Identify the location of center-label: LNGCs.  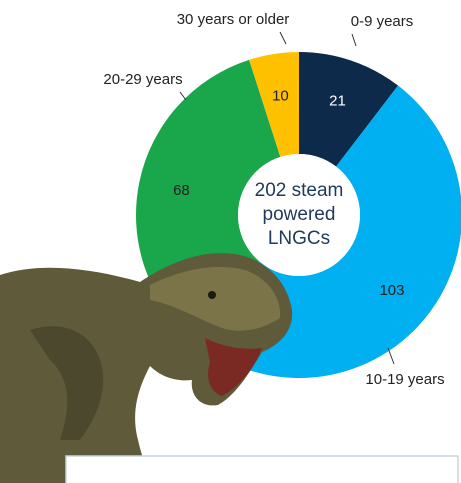
(299, 238).